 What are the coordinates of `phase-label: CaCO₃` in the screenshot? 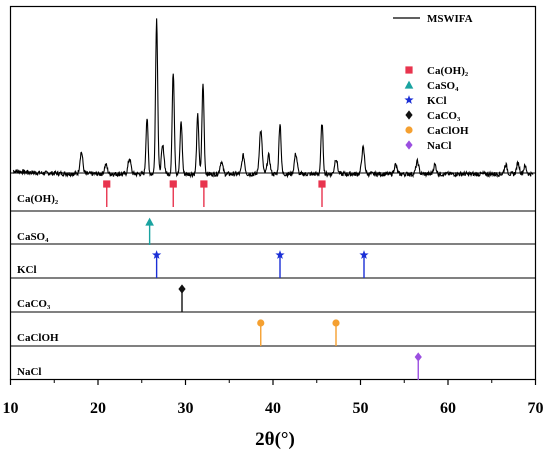 It's located at (34, 304).